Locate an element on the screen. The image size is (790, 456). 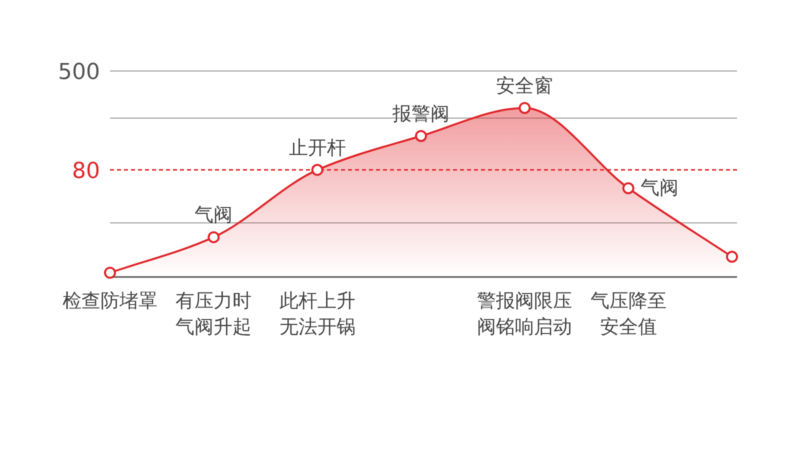
x-tick-label: 检查防堵罩 is located at coordinates (110, 301).